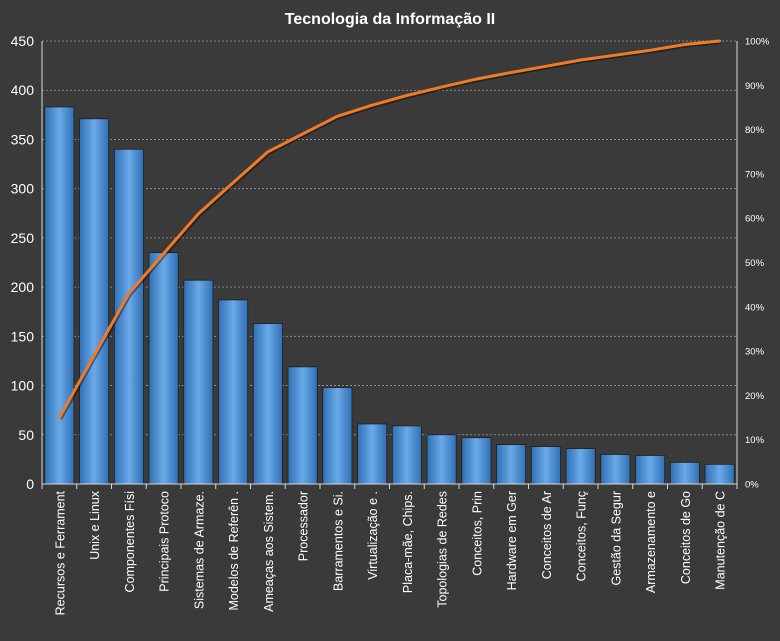  What do you see at coordinates (651, 542) in the screenshot?
I see `x-axis-tick-label: Armazenamento e` at bounding box center [651, 542].